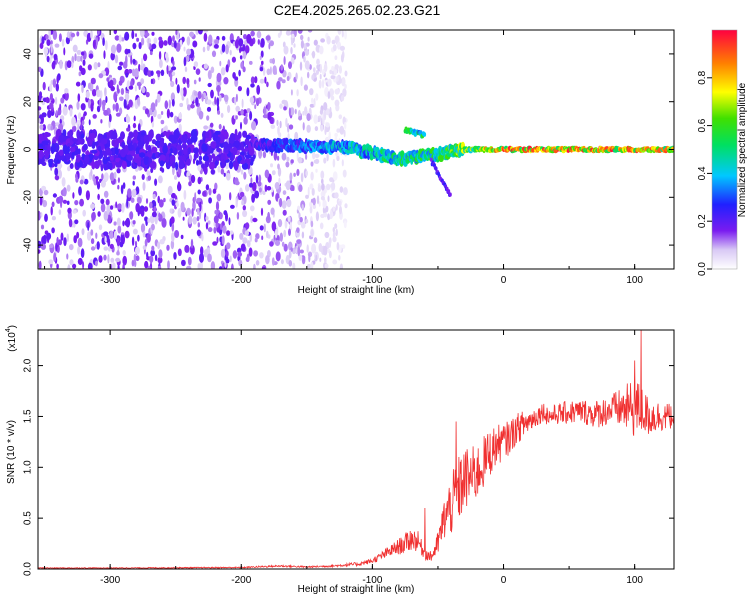  Describe the element at coordinates (28, 467) in the screenshot. I see `snr-y-tick-label: 1.0` at that location.